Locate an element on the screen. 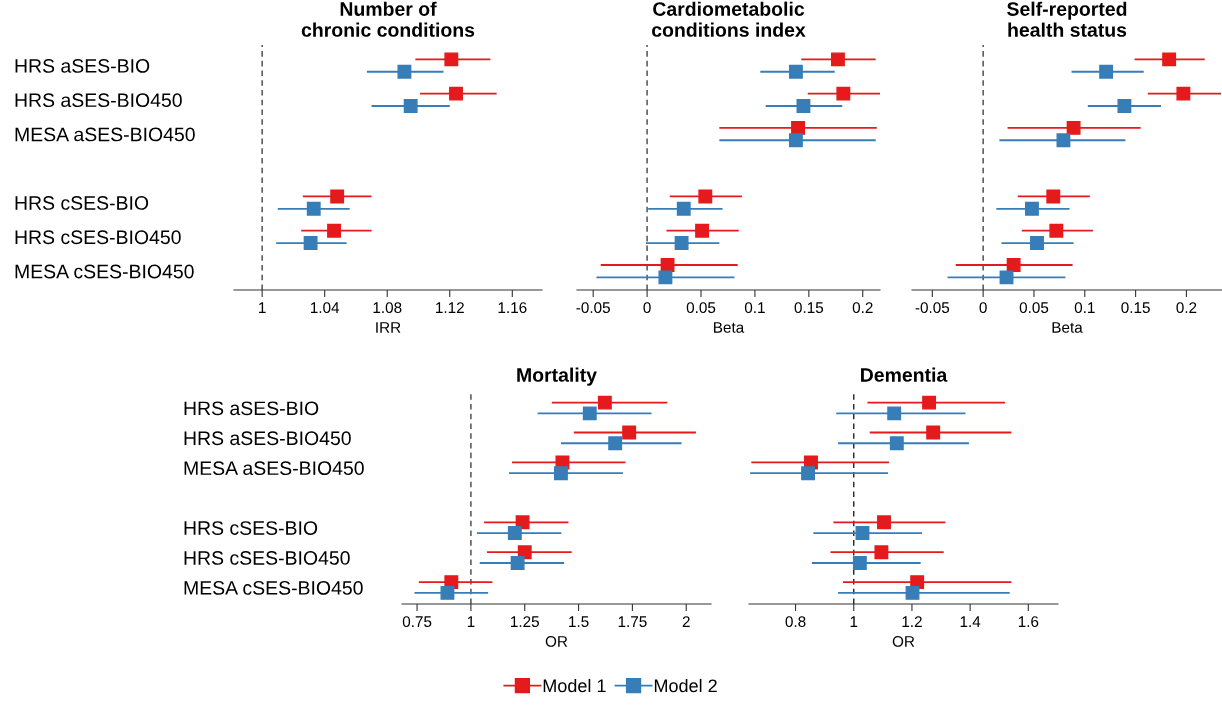 The width and height of the screenshot is (1222, 712). x-tick-label: 1.25 is located at coordinates (525, 622).